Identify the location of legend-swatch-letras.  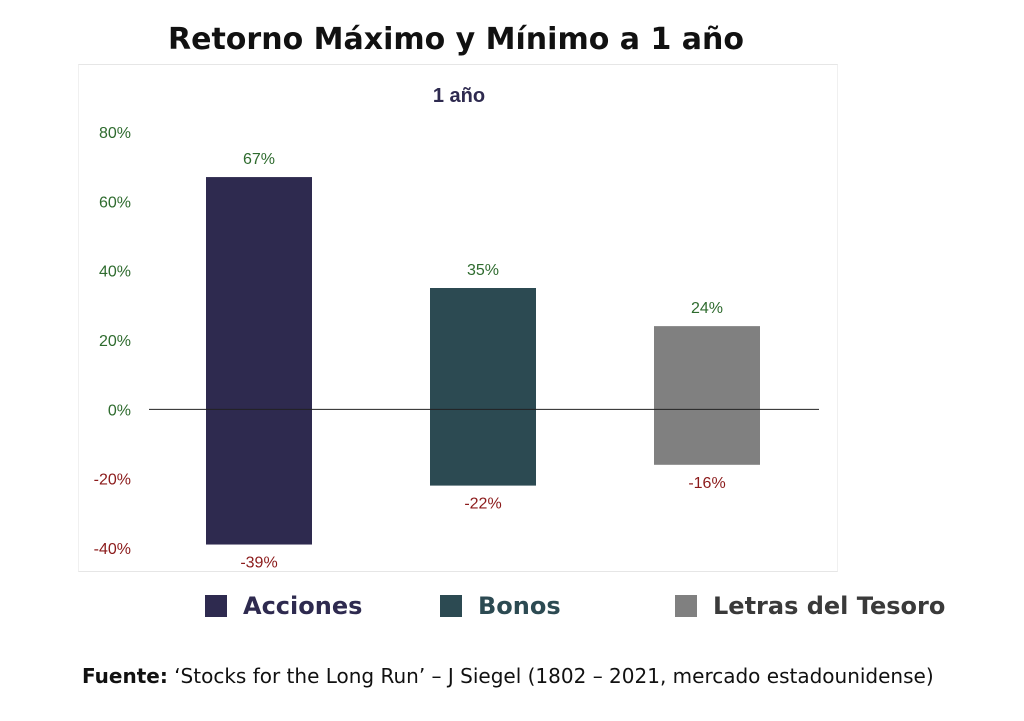
(686, 606).